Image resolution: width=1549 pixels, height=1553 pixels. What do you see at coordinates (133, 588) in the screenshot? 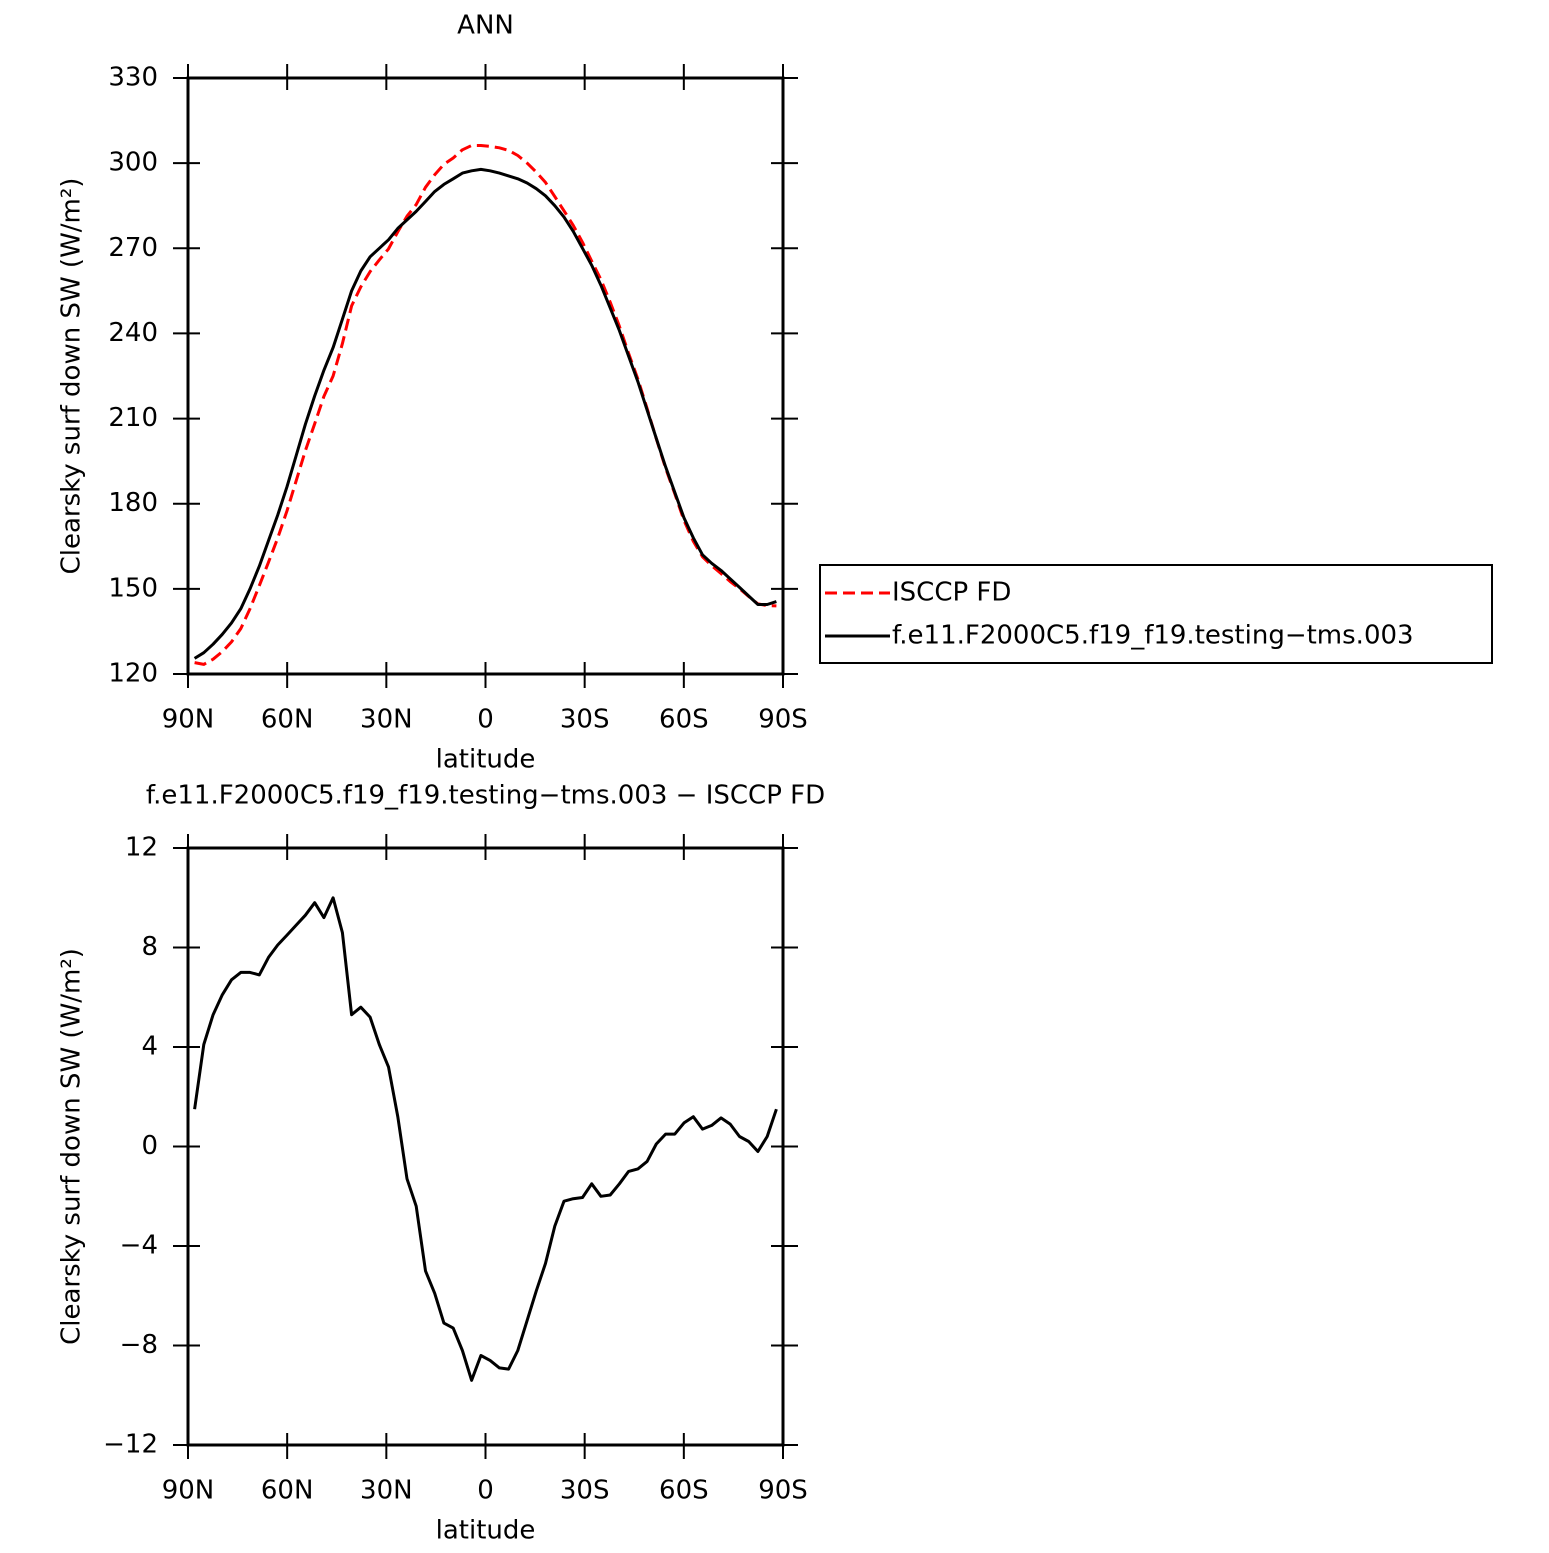
I see `y-tick-label: 150` at bounding box center [133, 588].